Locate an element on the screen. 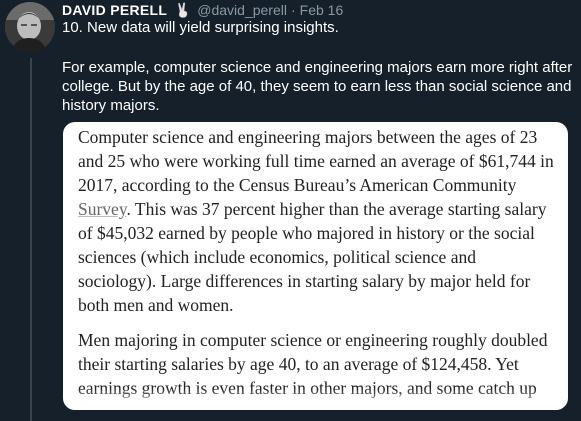 The width and height of the screenshot is (581, 421). thread-connector-line is located at coordinates (31, 239).